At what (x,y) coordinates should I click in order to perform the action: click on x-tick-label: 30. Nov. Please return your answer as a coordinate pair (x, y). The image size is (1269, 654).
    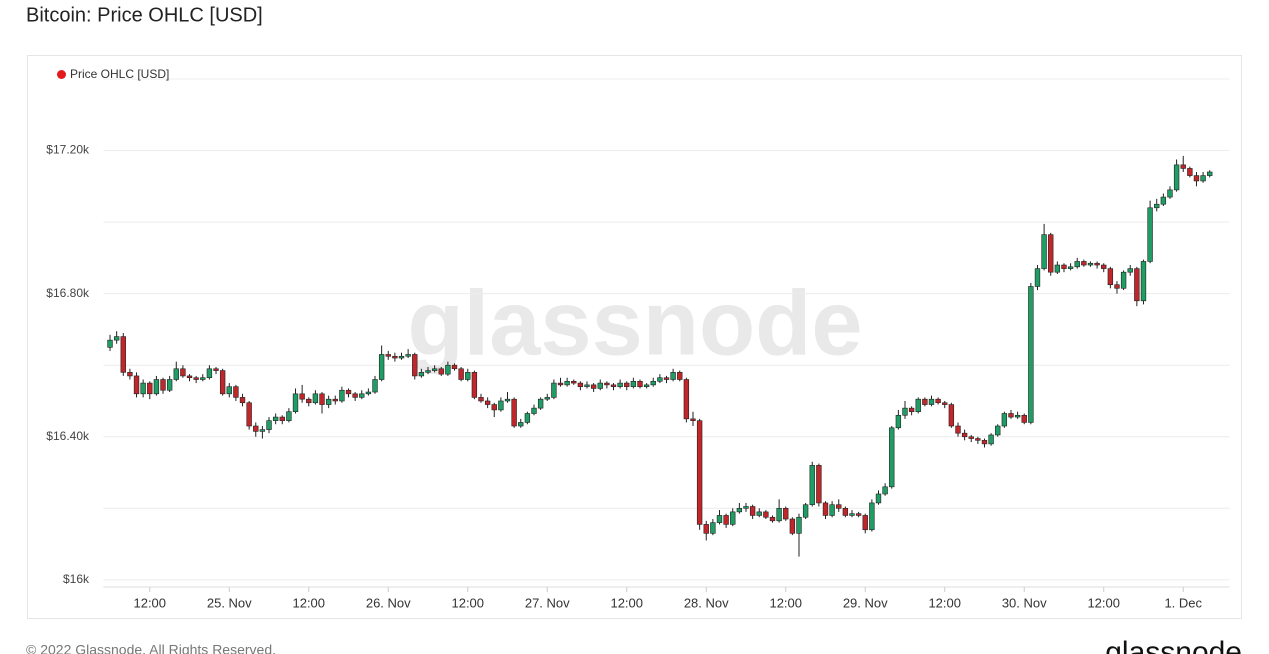
    Looking at the image, I should click on (1024, 602).